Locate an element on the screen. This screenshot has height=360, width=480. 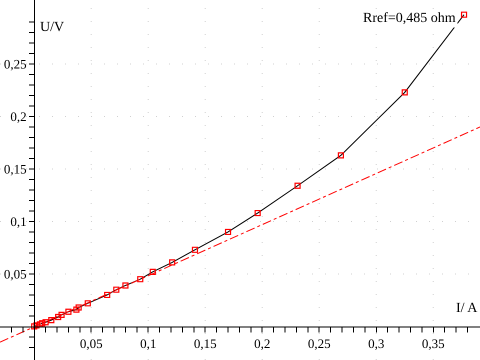
x-tick-label: 0,3 is located at coordinates (376, 344).